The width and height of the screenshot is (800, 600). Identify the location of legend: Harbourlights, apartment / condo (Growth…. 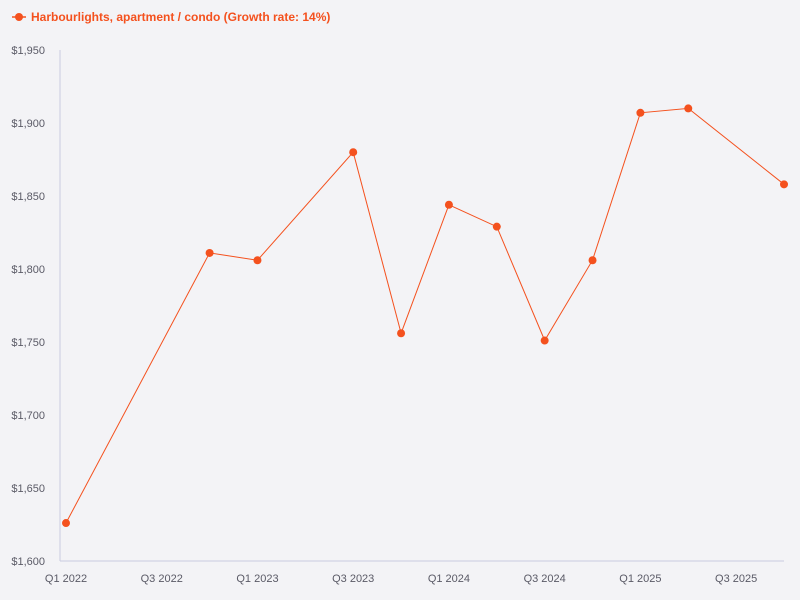
(171, 17).